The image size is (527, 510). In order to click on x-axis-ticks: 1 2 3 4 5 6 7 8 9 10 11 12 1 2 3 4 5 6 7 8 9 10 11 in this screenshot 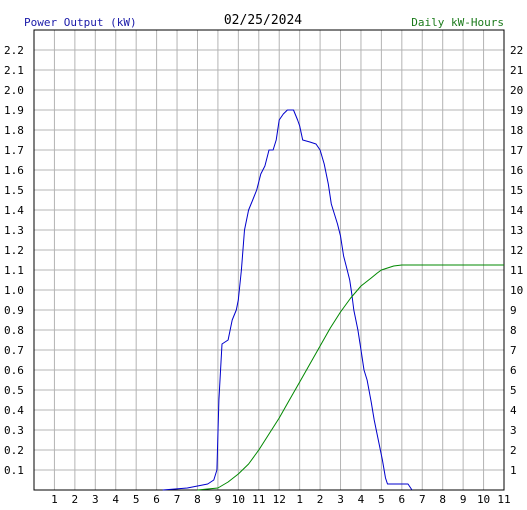, I will do `click(281, 499)`.